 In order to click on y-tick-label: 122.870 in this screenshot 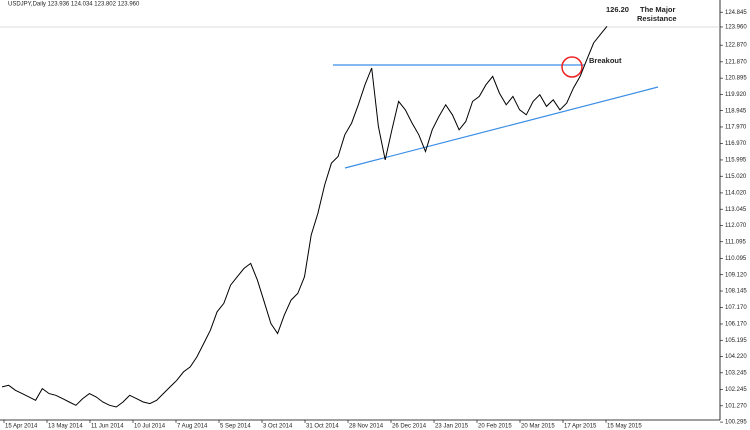, I will do `click(736, 46)`.